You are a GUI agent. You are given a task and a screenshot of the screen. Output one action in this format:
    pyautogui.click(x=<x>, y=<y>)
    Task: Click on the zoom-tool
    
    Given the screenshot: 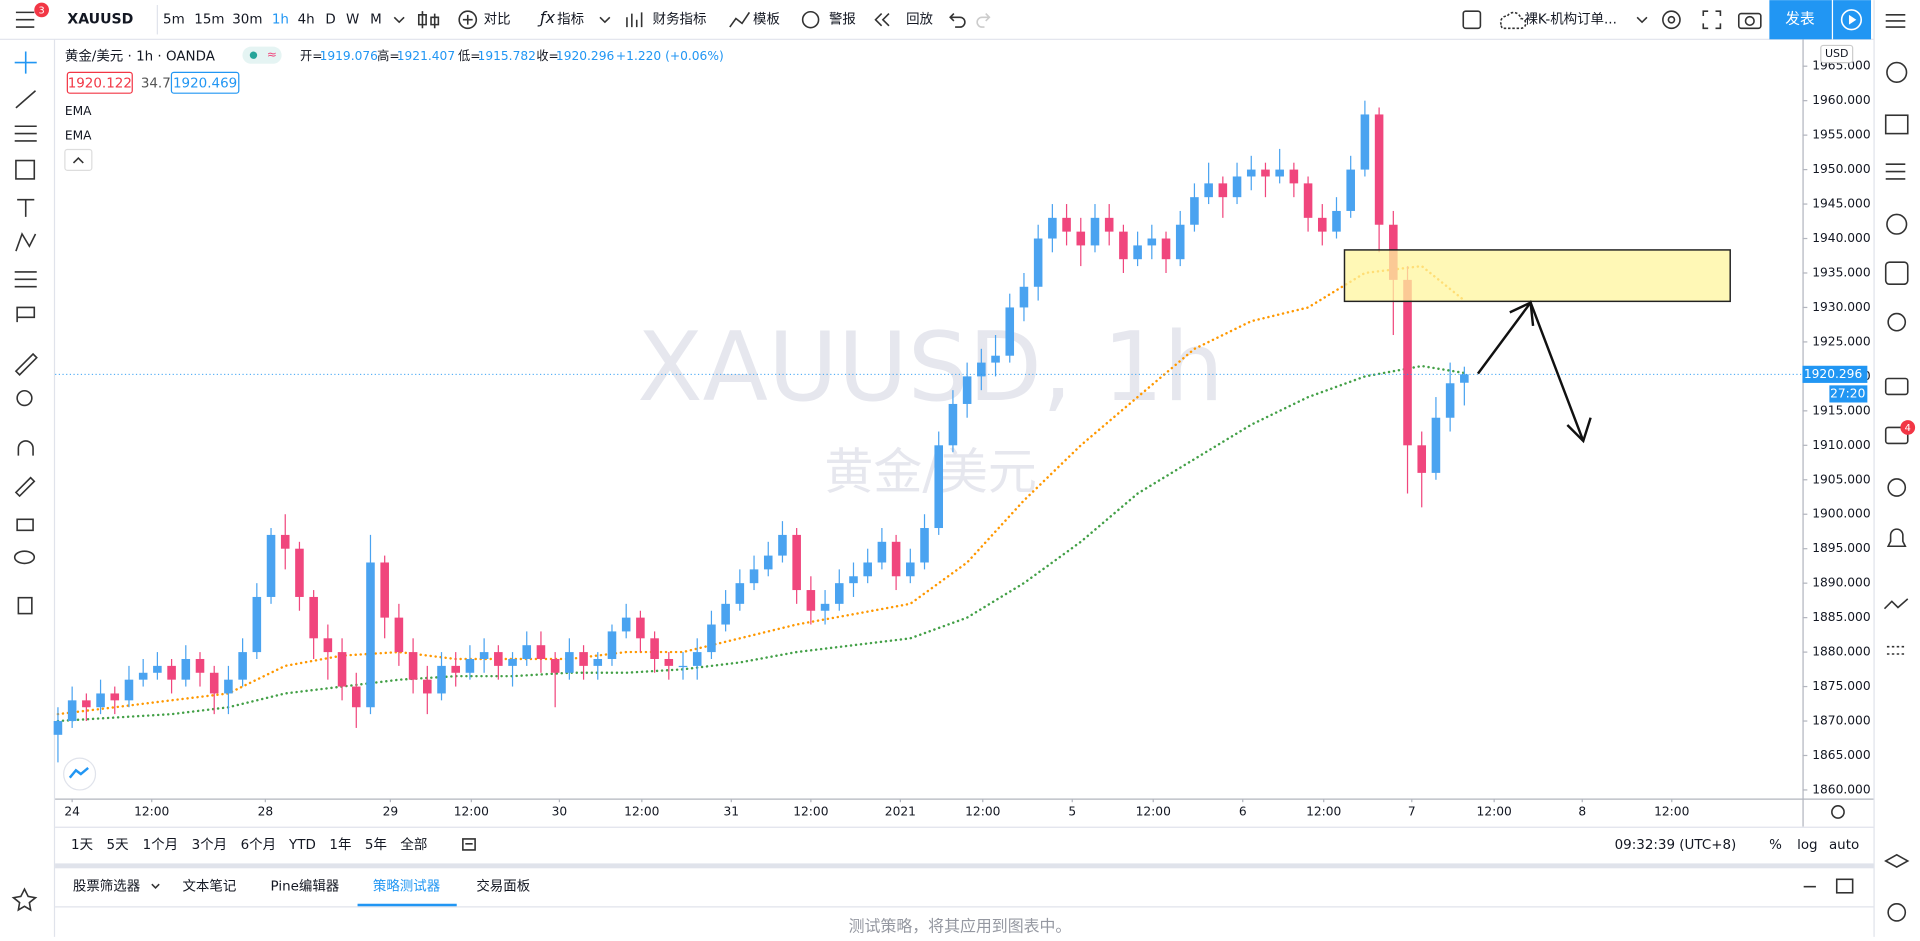 What is the action you would take?
    pyautogui.click(x=24, y=398)
    